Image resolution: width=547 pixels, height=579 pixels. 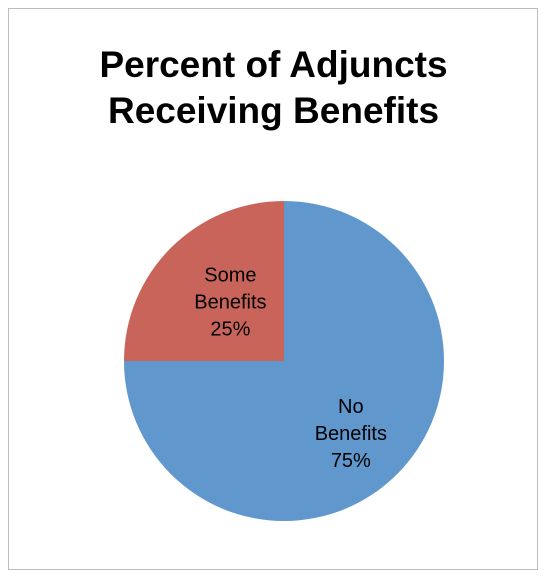 I want to click on slice-label-0-line-1: Benefits, so click(x=351, y=434).